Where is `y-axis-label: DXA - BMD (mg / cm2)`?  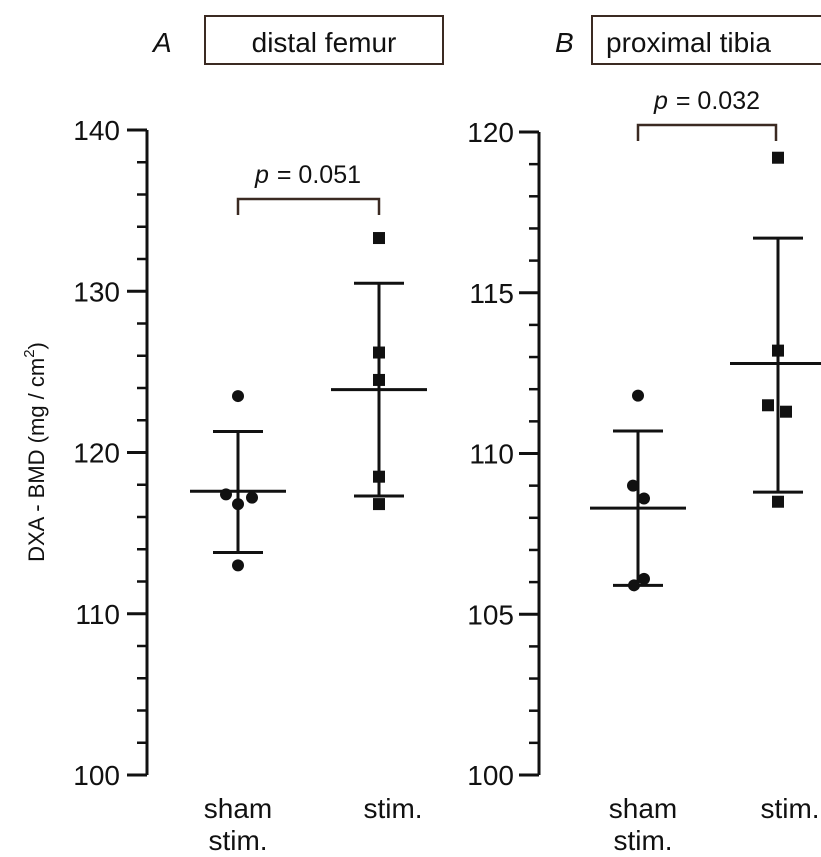
y-axis-label: DXA - BMD (mg / cm2) is located at coordinates (35, 452).